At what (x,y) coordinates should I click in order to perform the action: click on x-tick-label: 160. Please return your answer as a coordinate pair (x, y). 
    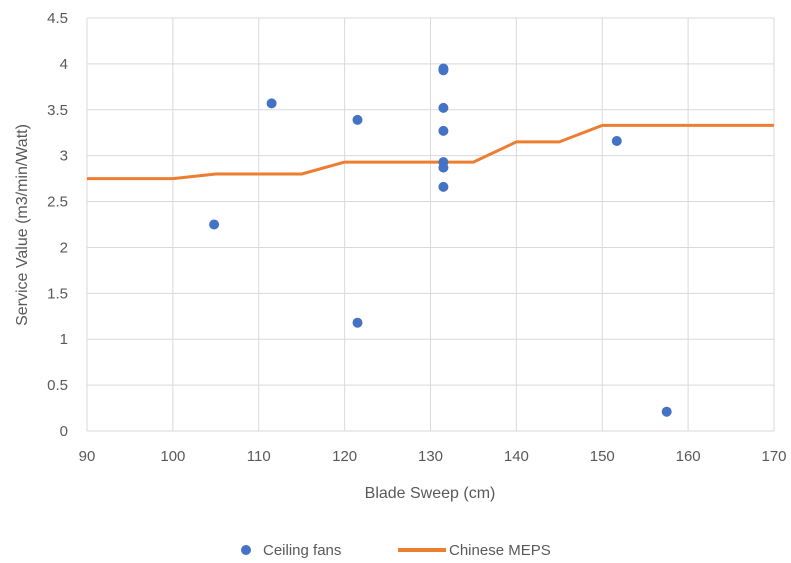
    Looking at the image, I should click on (688, 456).